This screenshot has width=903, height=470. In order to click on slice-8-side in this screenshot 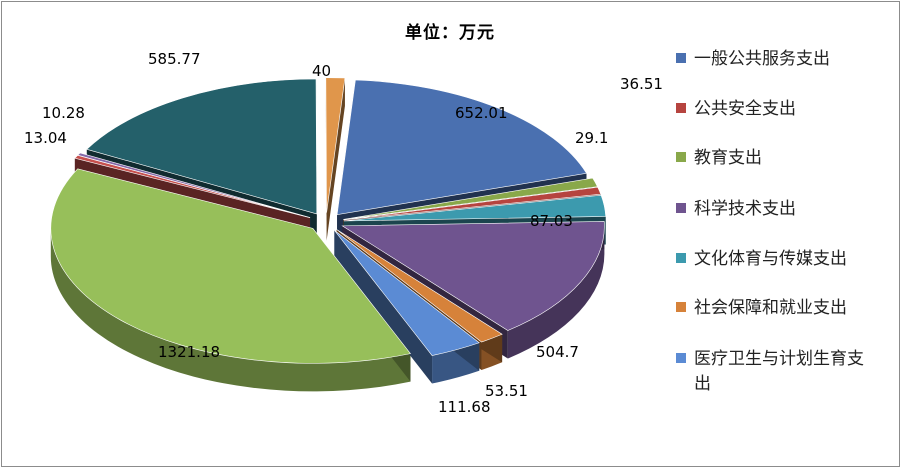, I will do `click(230, 310)`.